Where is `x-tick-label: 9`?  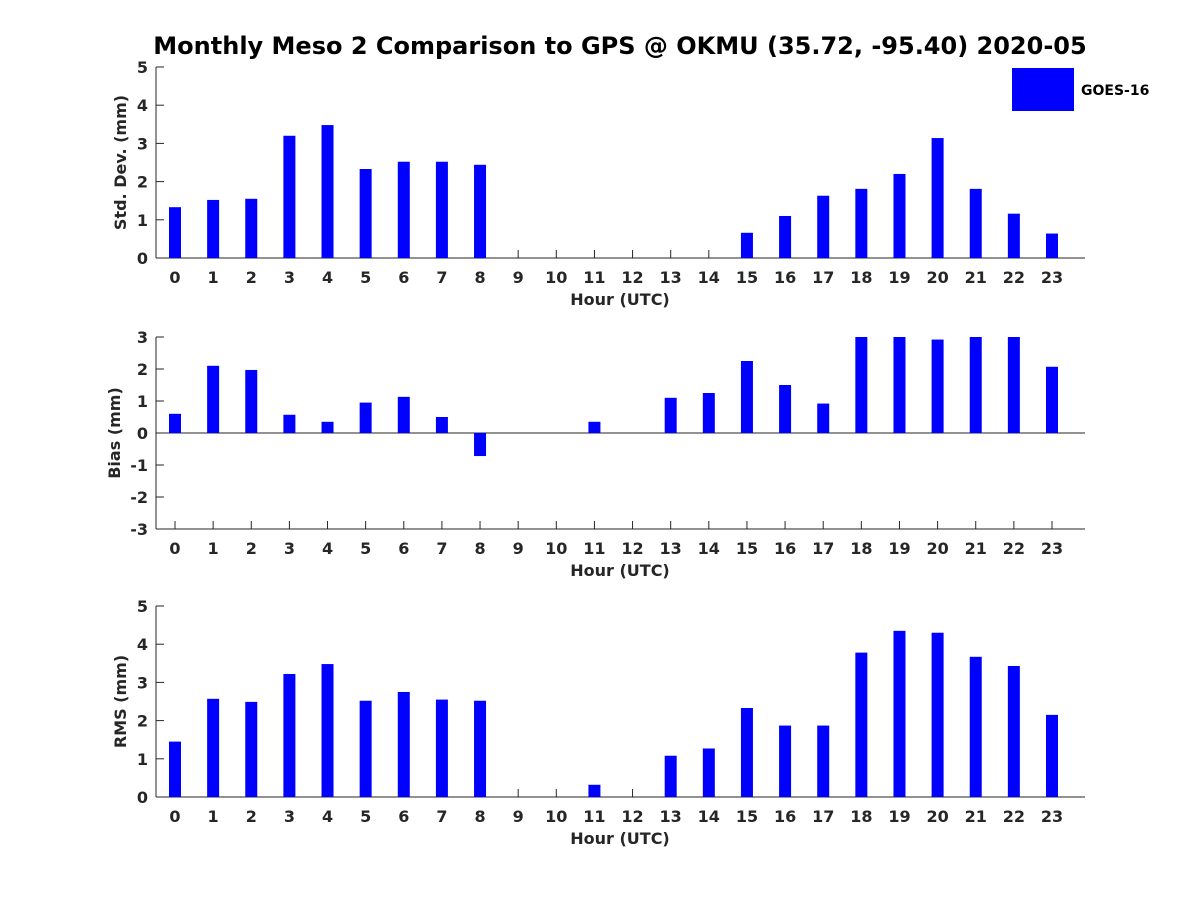 x-tick-label: 9 is located at coordinates (518, 816).